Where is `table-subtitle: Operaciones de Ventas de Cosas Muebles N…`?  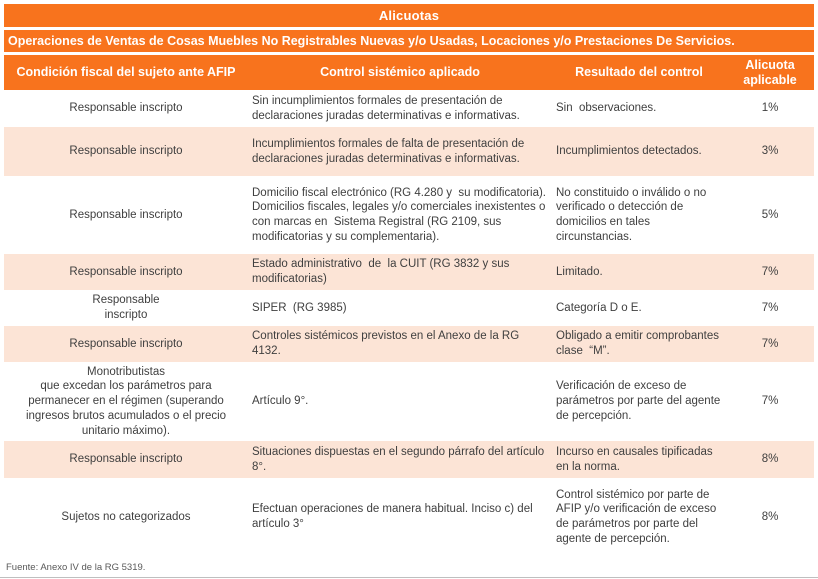
table-subtitle: Operaciones de Ventas de Cosas Muebles N… is located at coordinates (409, 41).